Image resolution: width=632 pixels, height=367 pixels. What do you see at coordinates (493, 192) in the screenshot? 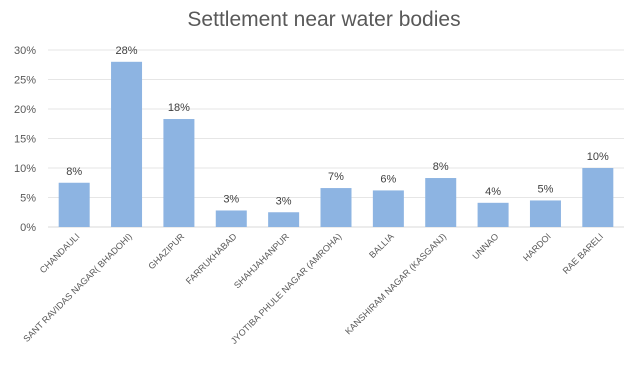
I see `data-label: 4%` at bounding box center [493, 192].